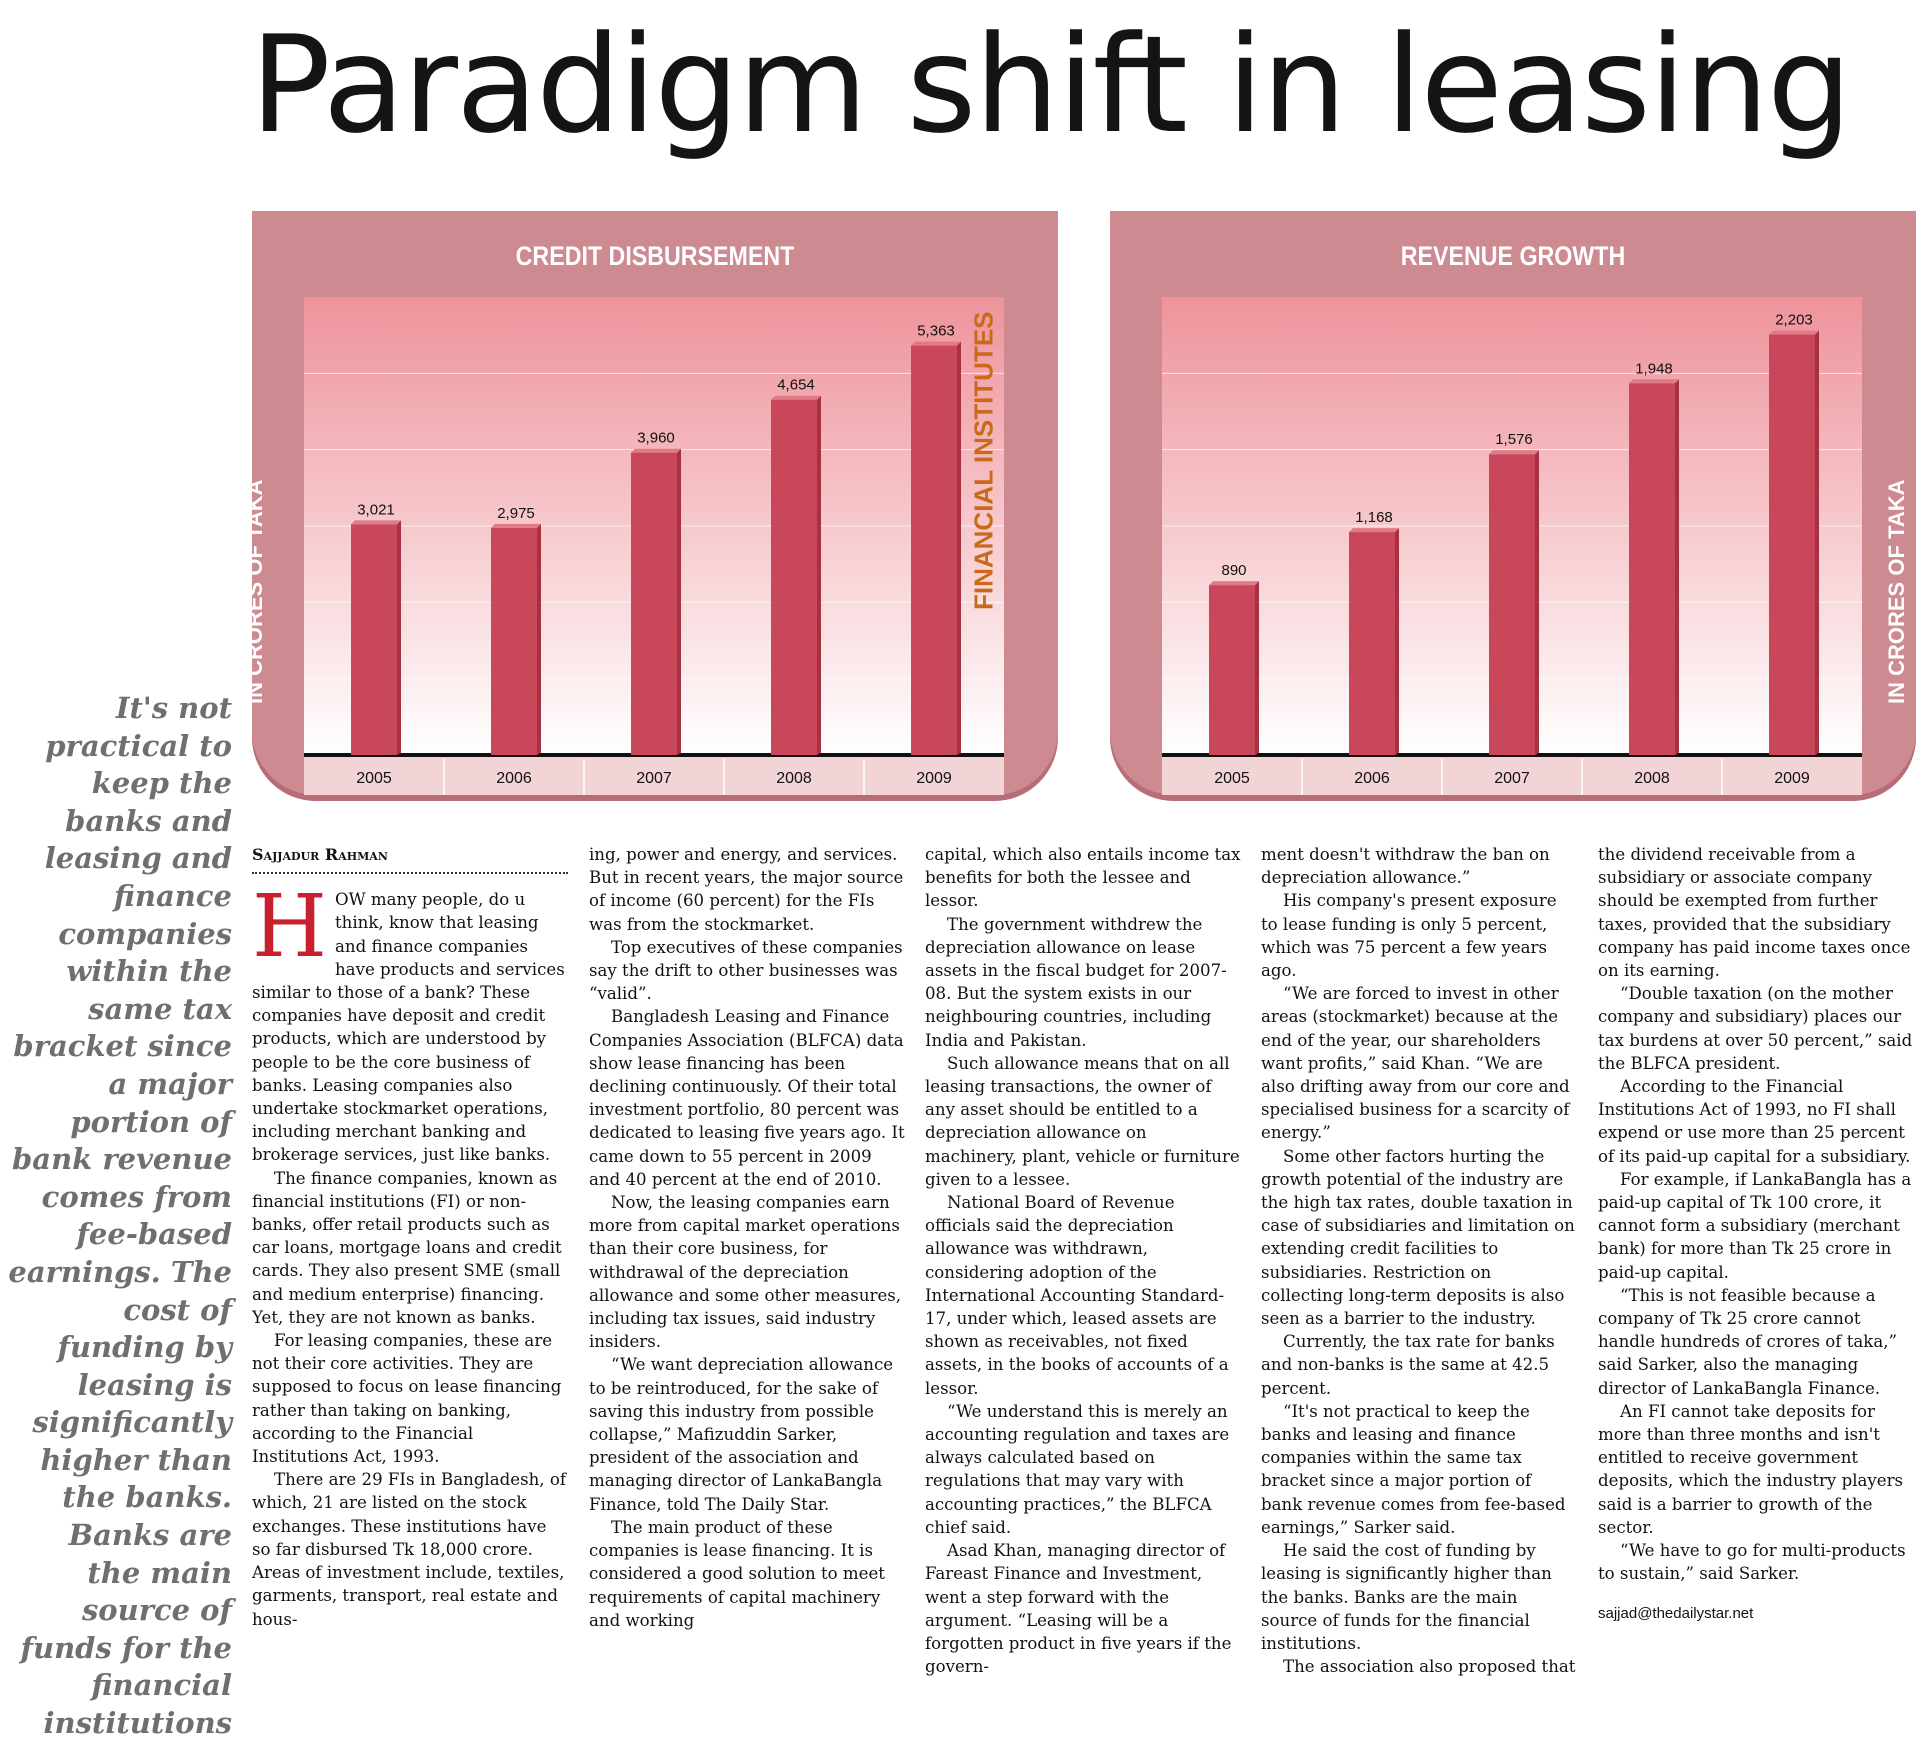 This screenshot has width=1931, height=1743. Describe the element at coordinates (1513, 256) in the screenshot. I see `chart-title: REVENUE GROWTH` at that location.